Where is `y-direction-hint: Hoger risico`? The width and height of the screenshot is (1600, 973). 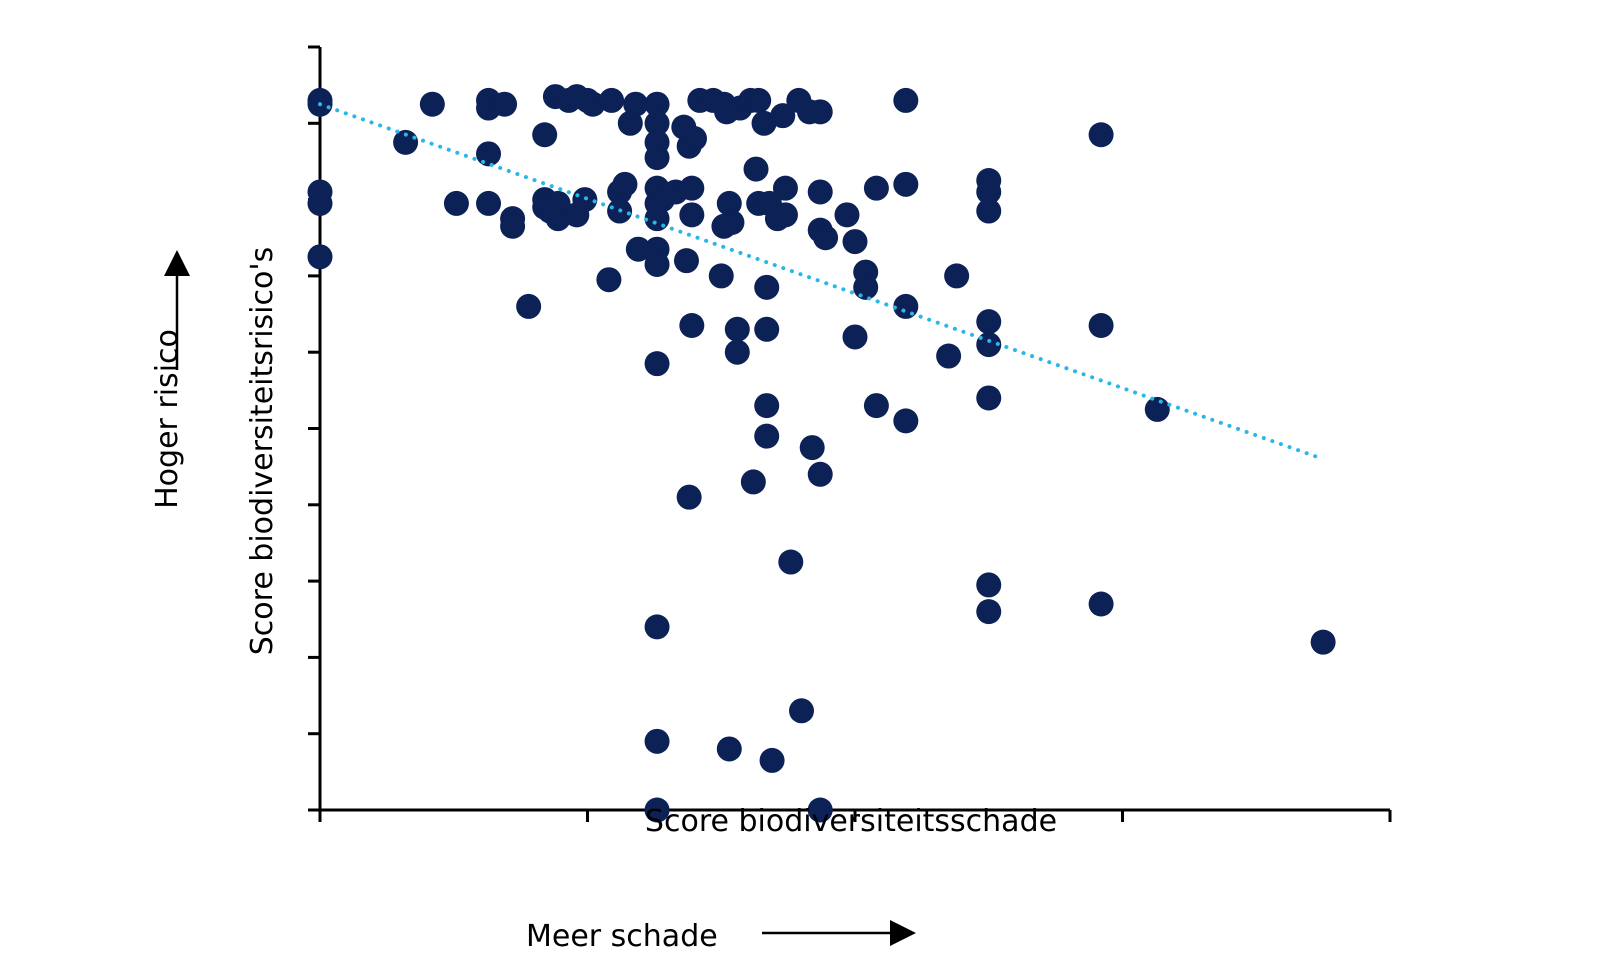
y-direction-hint: Hoger risico is located at coordinates (167, 419).